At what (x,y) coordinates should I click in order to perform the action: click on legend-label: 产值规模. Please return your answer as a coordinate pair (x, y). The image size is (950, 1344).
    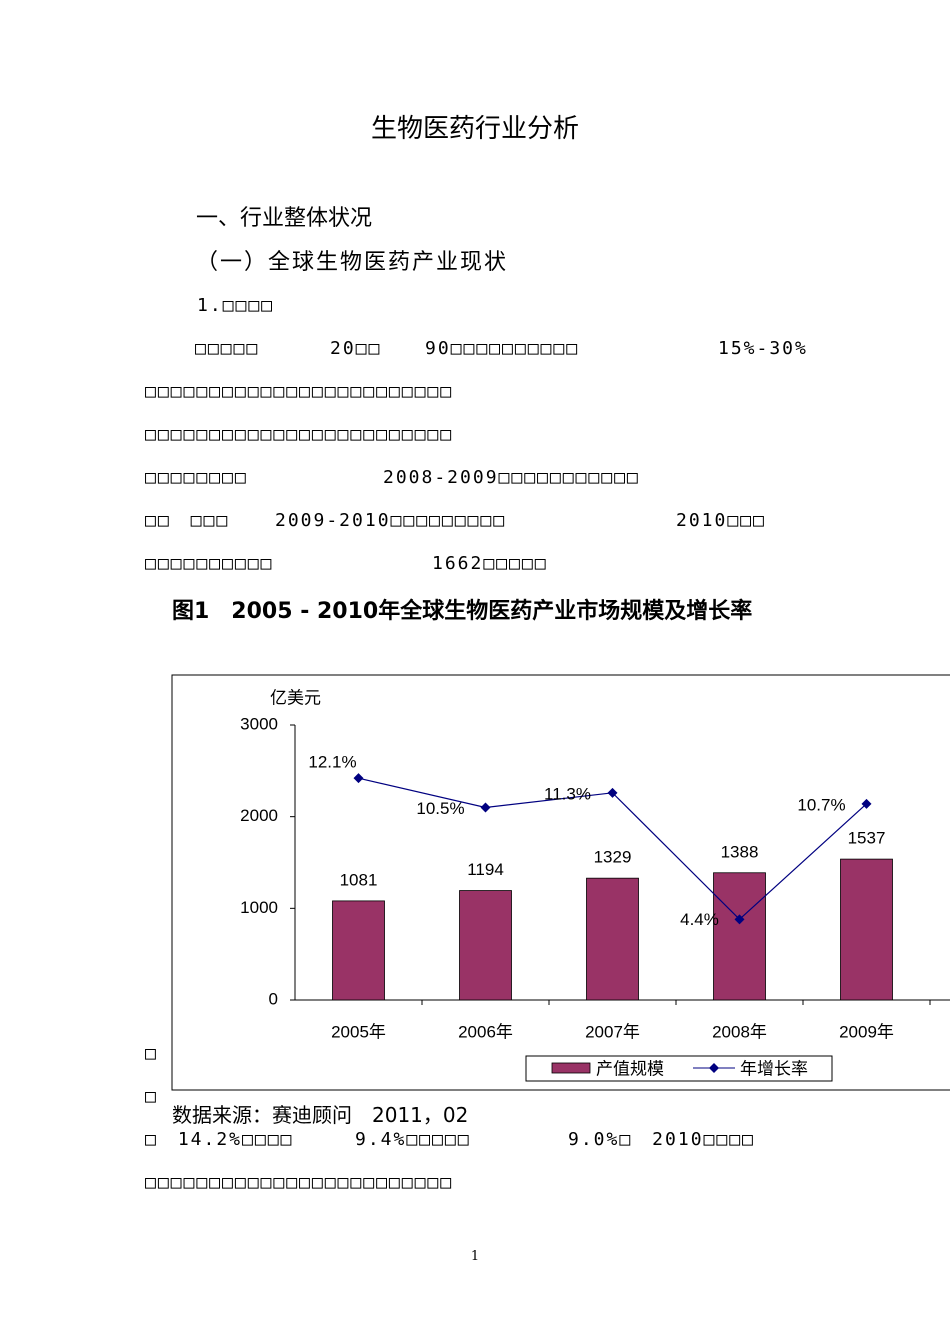
    Looking at the image, I should click on (630, 1068).